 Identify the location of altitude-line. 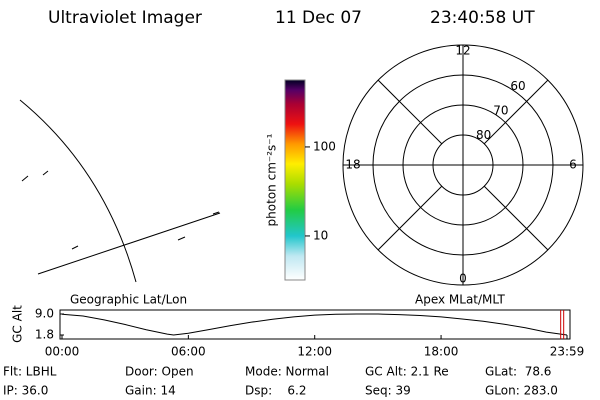
(314, 324).